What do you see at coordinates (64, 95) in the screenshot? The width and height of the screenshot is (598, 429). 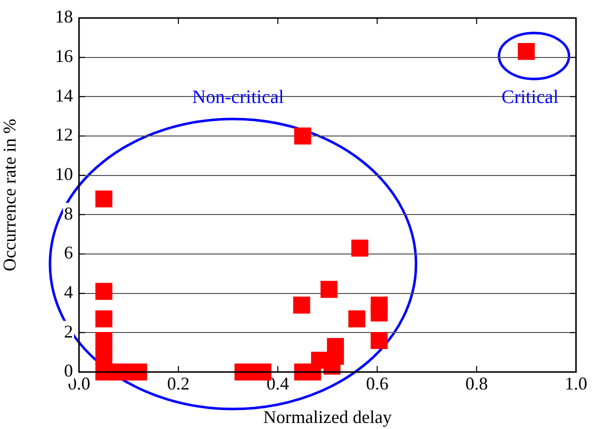 I see `y-tick-label: 14` at bounding box center [64, 95].